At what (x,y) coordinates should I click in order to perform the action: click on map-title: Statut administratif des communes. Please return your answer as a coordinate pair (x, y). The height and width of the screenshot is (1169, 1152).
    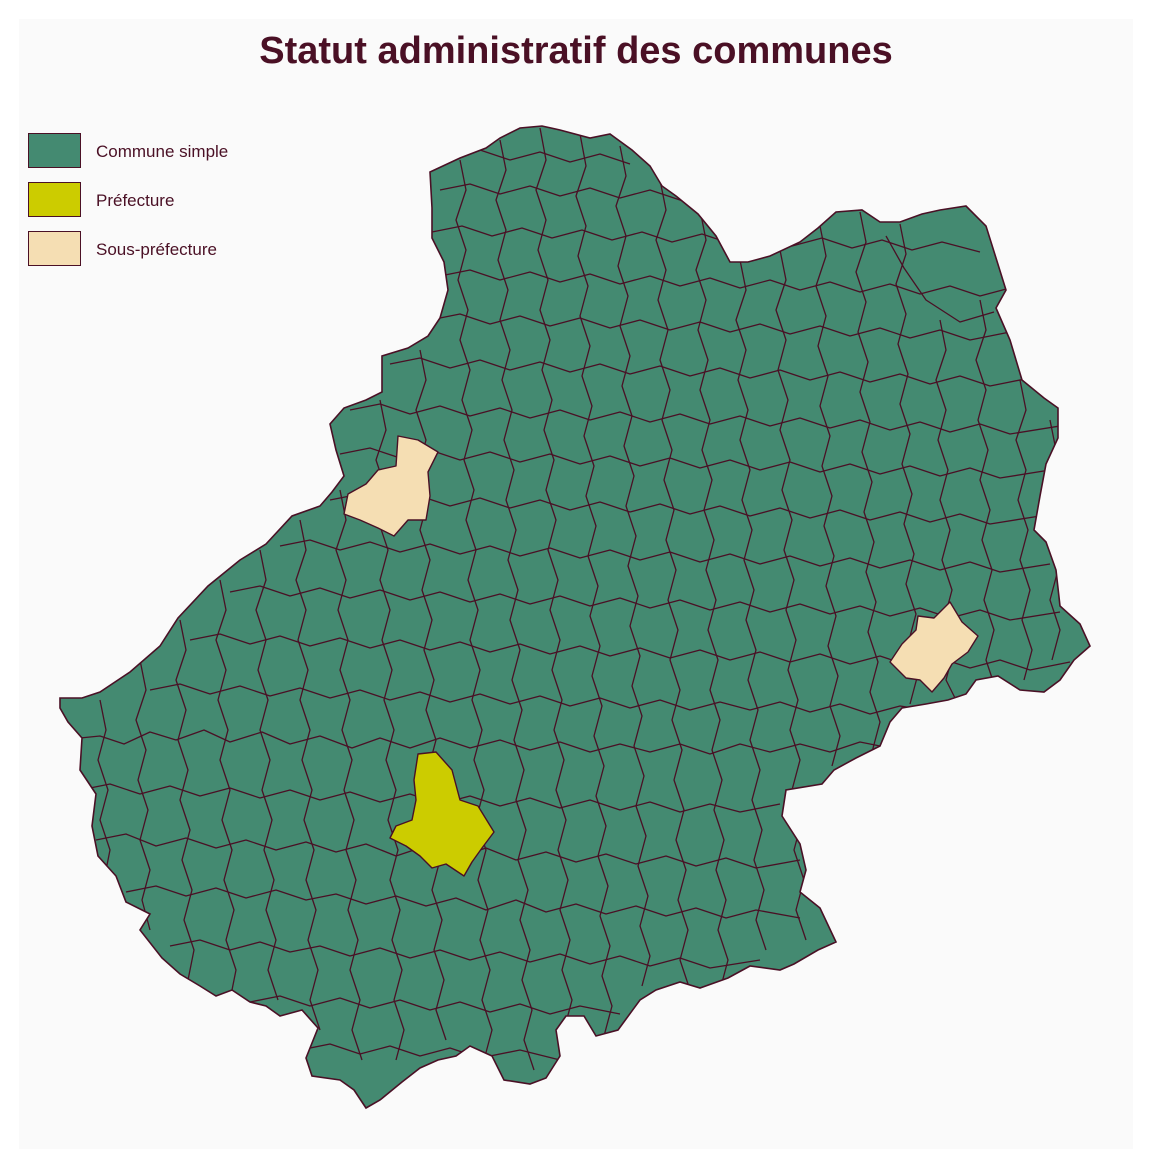
    Looking at the image, I should click on (576, 51).